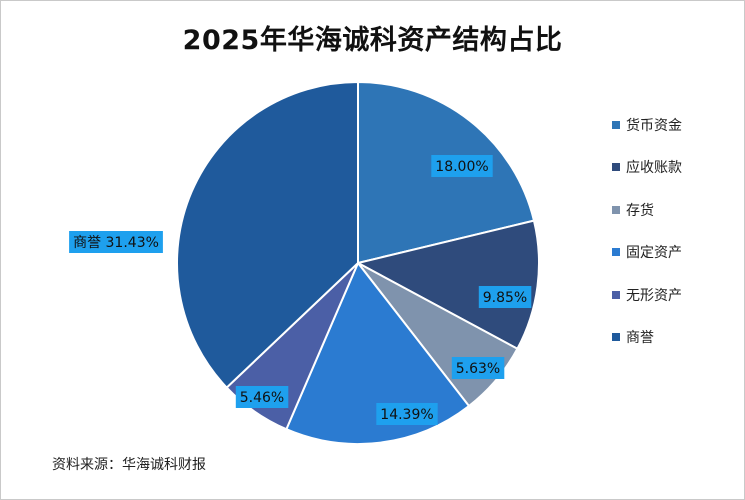  Describe the element at coordinates (129, 465) in the screenshot. I see `source-note: 资料来源：华海诚科财报` at that location.